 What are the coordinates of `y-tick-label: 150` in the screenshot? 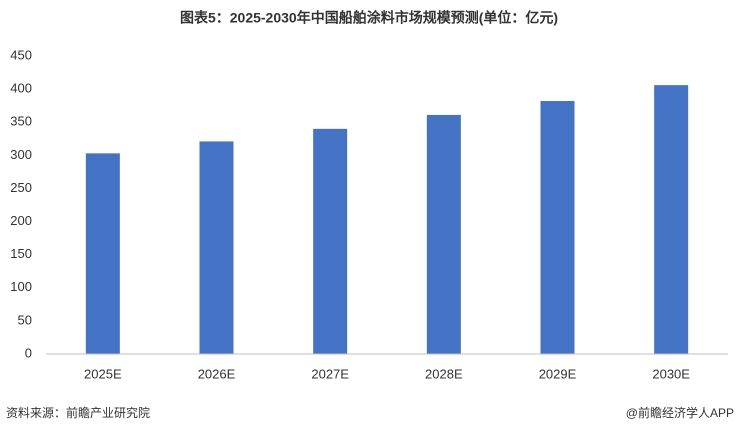 It's located at (21, 253).